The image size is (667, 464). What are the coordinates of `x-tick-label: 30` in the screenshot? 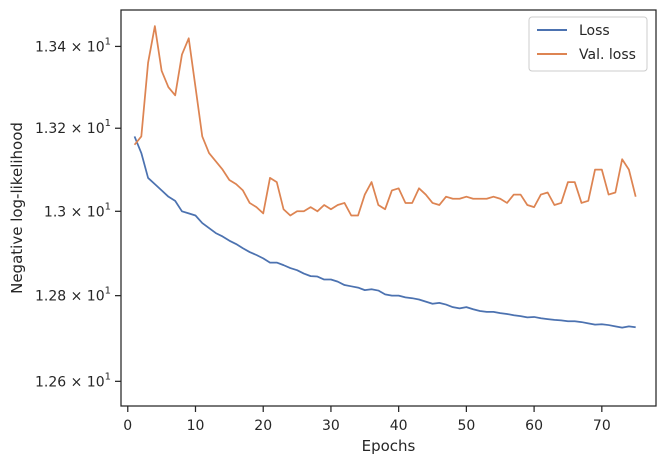 It's located at (331, 426).